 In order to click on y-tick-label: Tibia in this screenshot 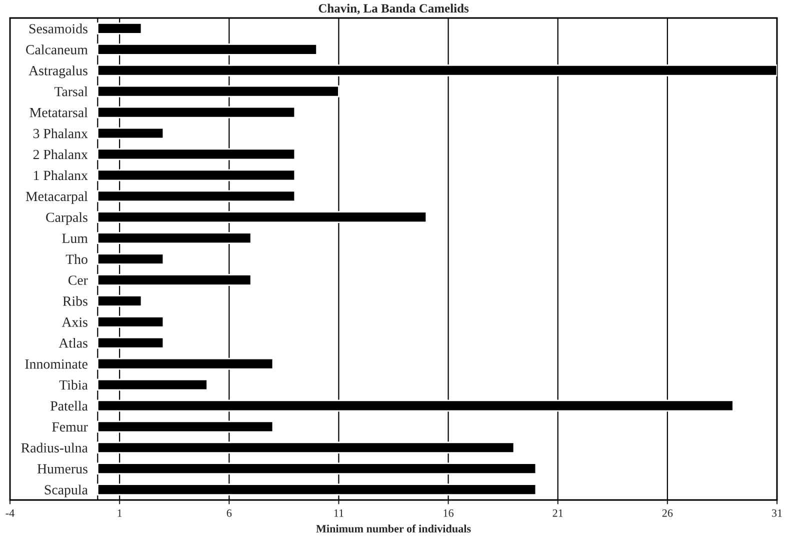, I will do `click(73, 385)`.